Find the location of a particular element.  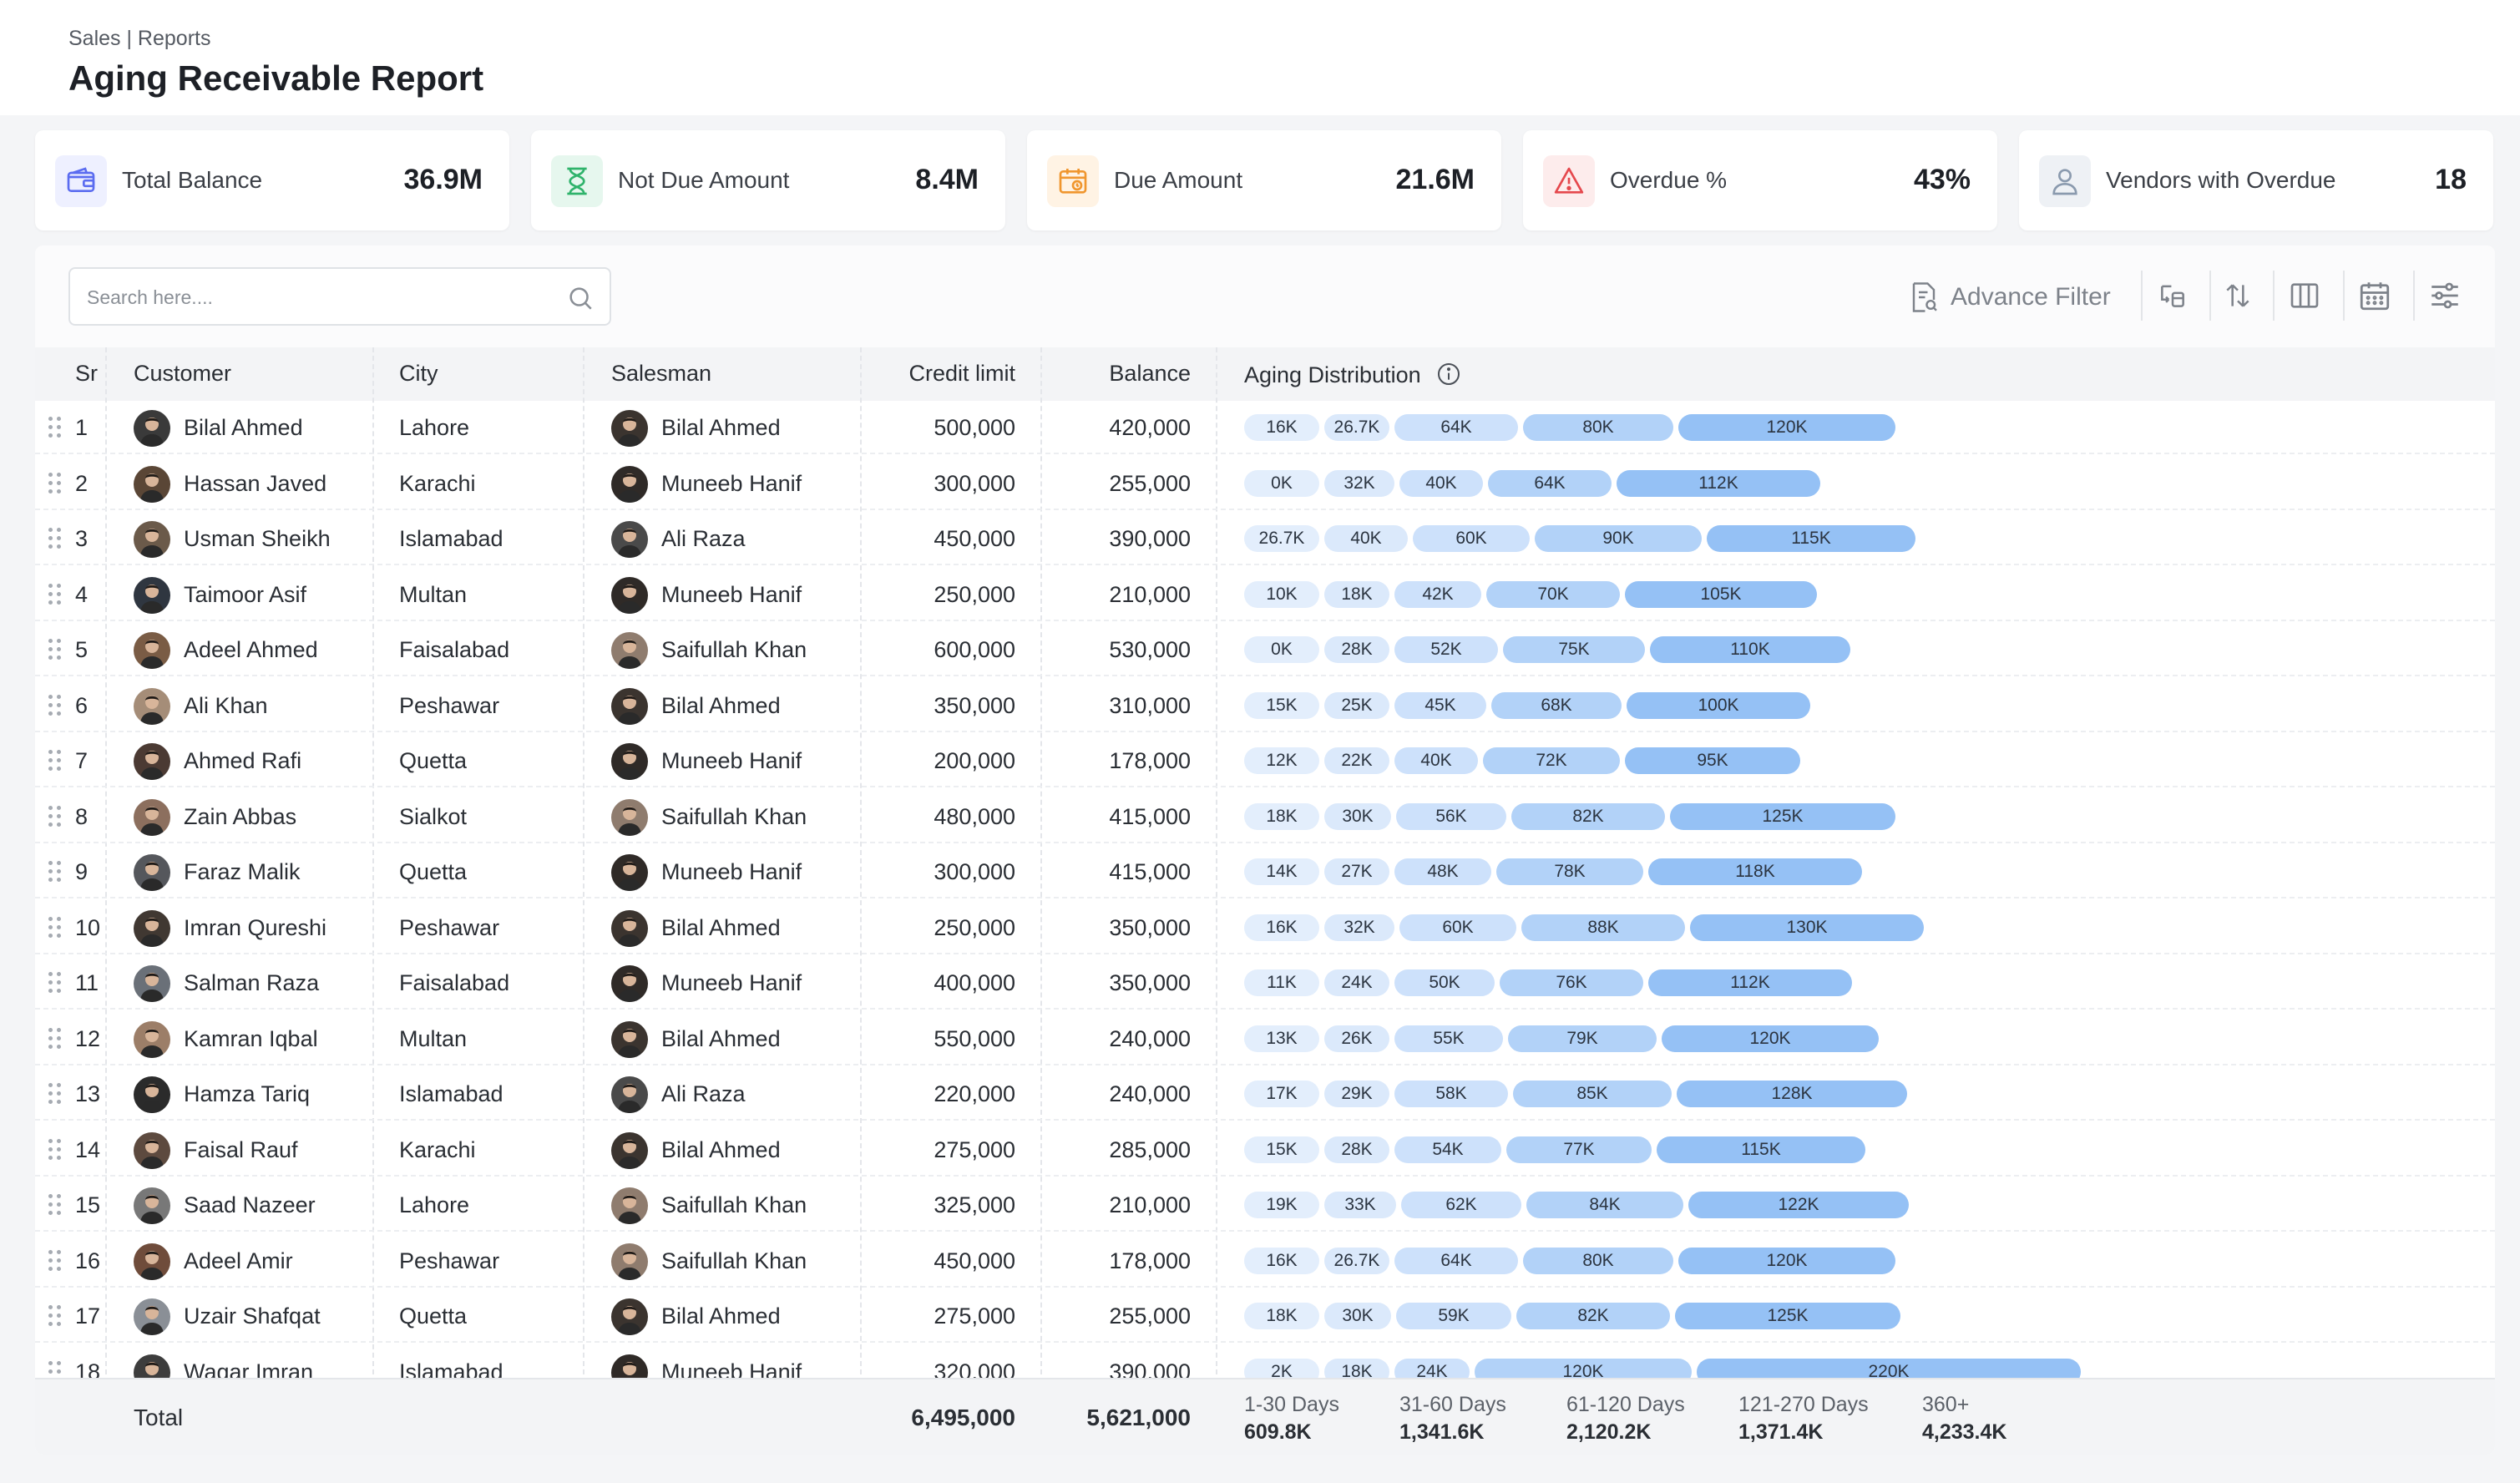

aging-bucket-segment: 62K is located at coordinates (1461, 1205).